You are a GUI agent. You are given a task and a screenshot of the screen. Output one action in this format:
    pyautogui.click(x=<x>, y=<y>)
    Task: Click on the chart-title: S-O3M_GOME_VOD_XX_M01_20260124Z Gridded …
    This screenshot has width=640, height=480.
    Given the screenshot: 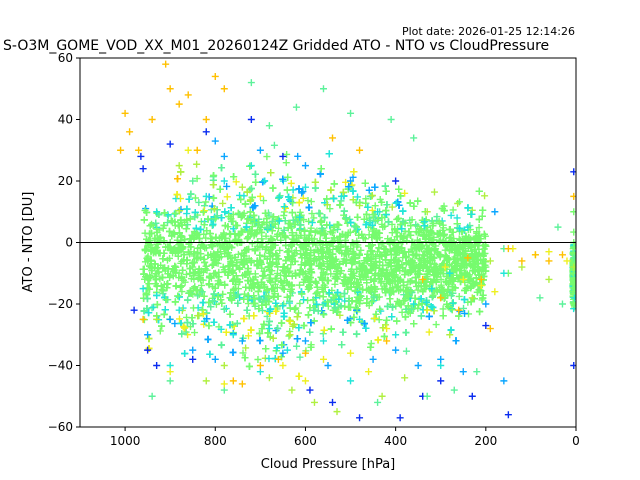 What is the action you would take?
    pyautogui.click(x=276, y=46)
    